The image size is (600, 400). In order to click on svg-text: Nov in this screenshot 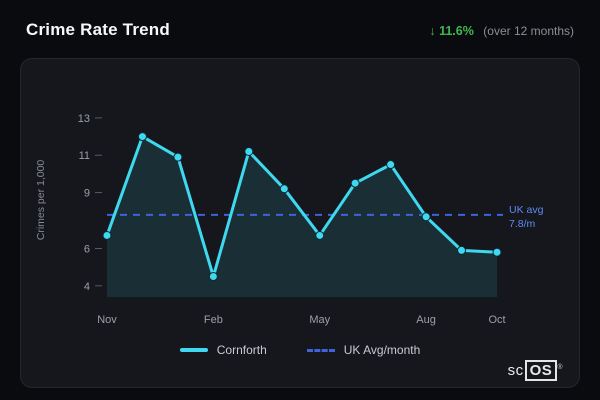, I will do `click(107, 320)`.